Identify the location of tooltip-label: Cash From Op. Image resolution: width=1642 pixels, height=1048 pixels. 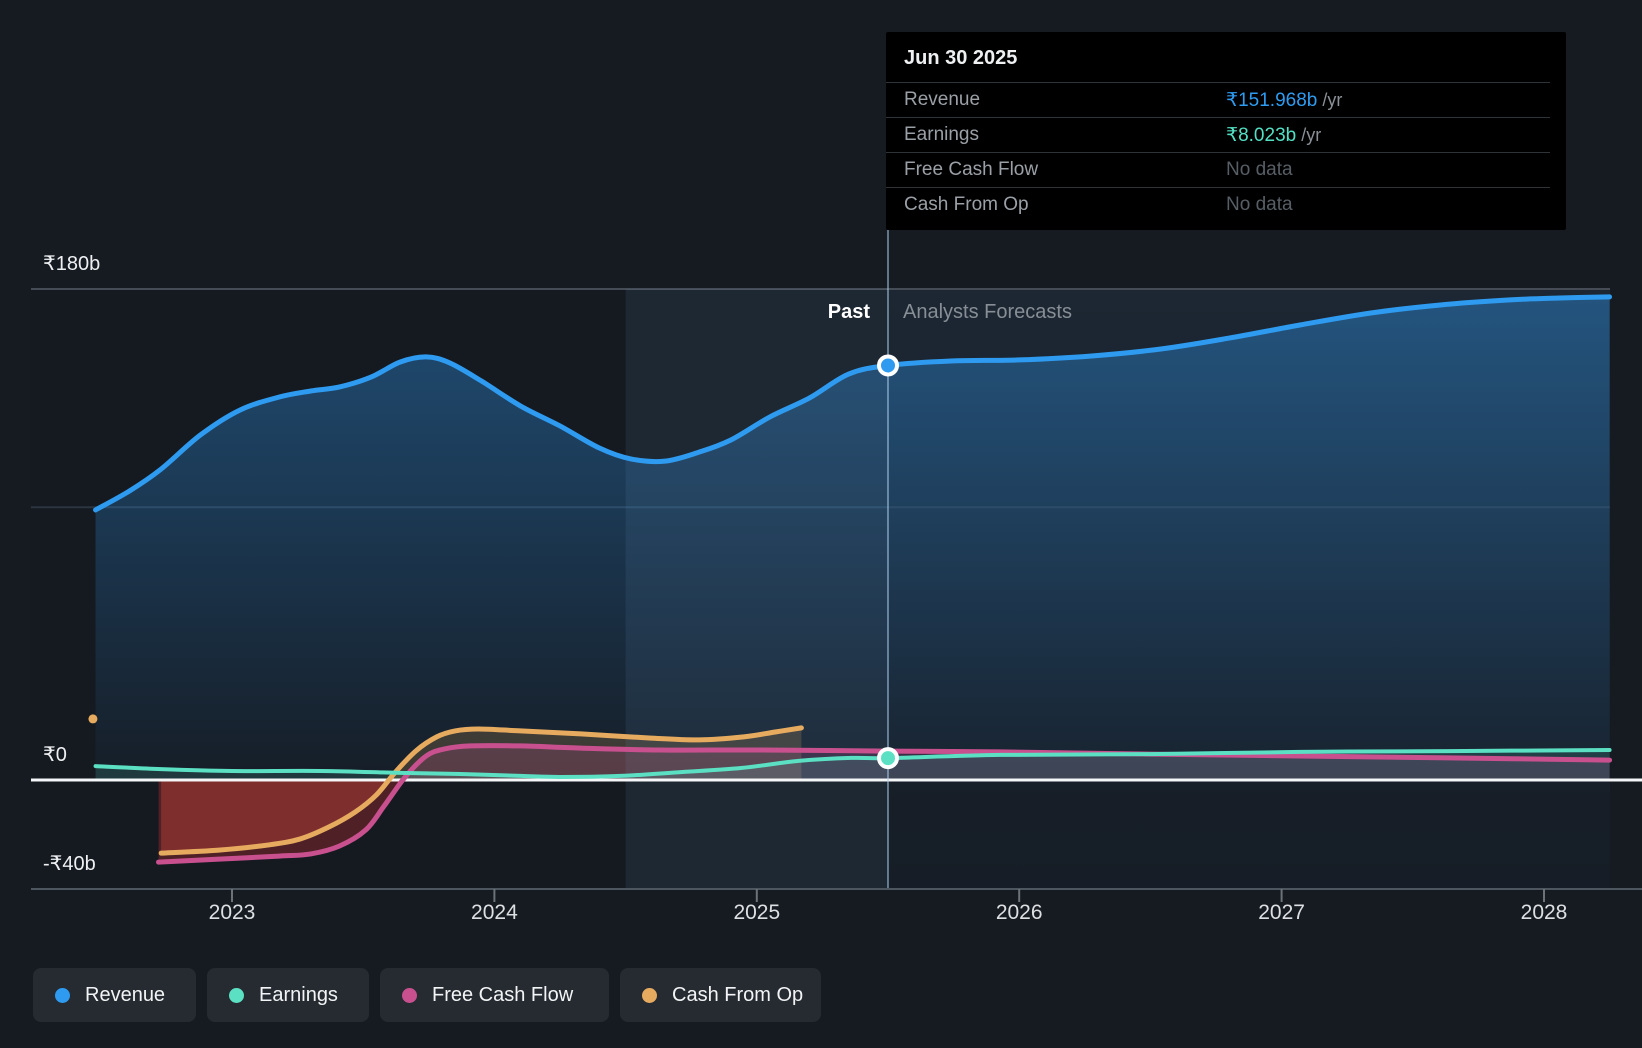
(966, 204).